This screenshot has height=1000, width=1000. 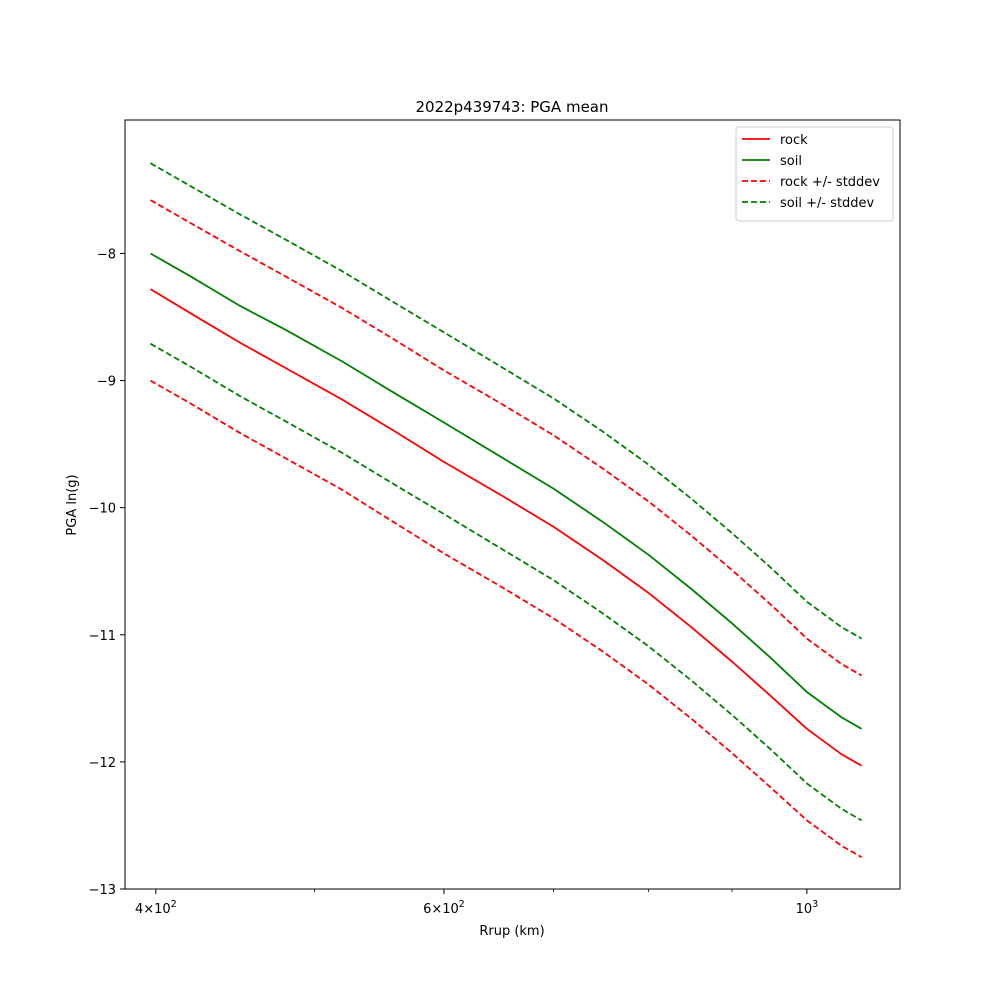 What do you see at coordinates (794, 140) in the screenshot?
I see `legend-label-0: rock` at bounding box center [794, 140].